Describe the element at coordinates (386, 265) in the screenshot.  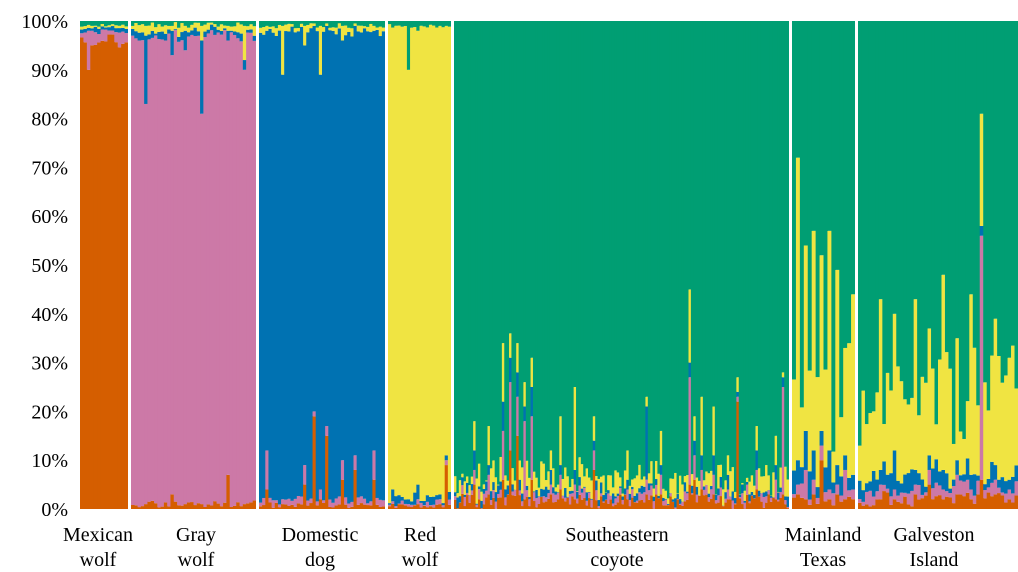
I see `group-separator` at that location.